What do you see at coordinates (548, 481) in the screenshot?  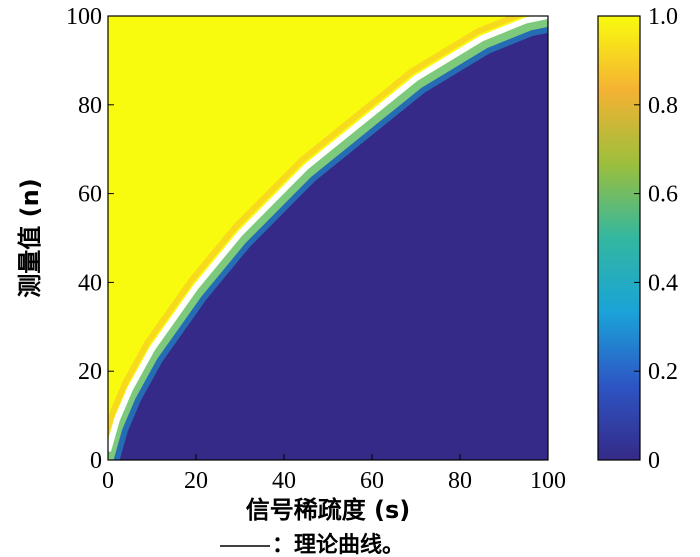 I see `x-tick-label: 100` at bounding box center [548, 481].